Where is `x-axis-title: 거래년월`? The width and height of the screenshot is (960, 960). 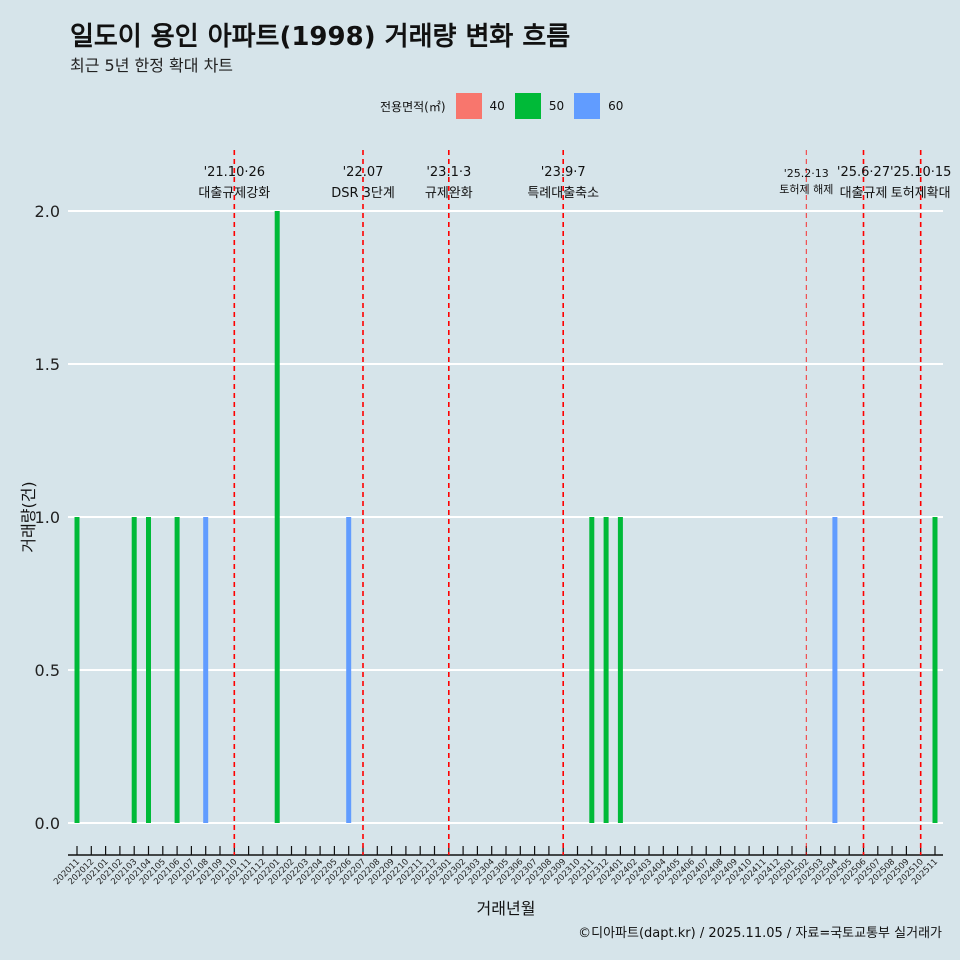 x-axis-title: 거래년월 is located at coordinates (506, 908).